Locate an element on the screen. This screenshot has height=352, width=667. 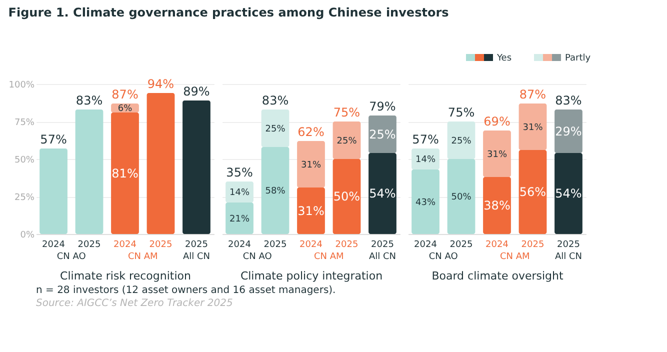
data-label: 43% is located at coordinates (426, 203).